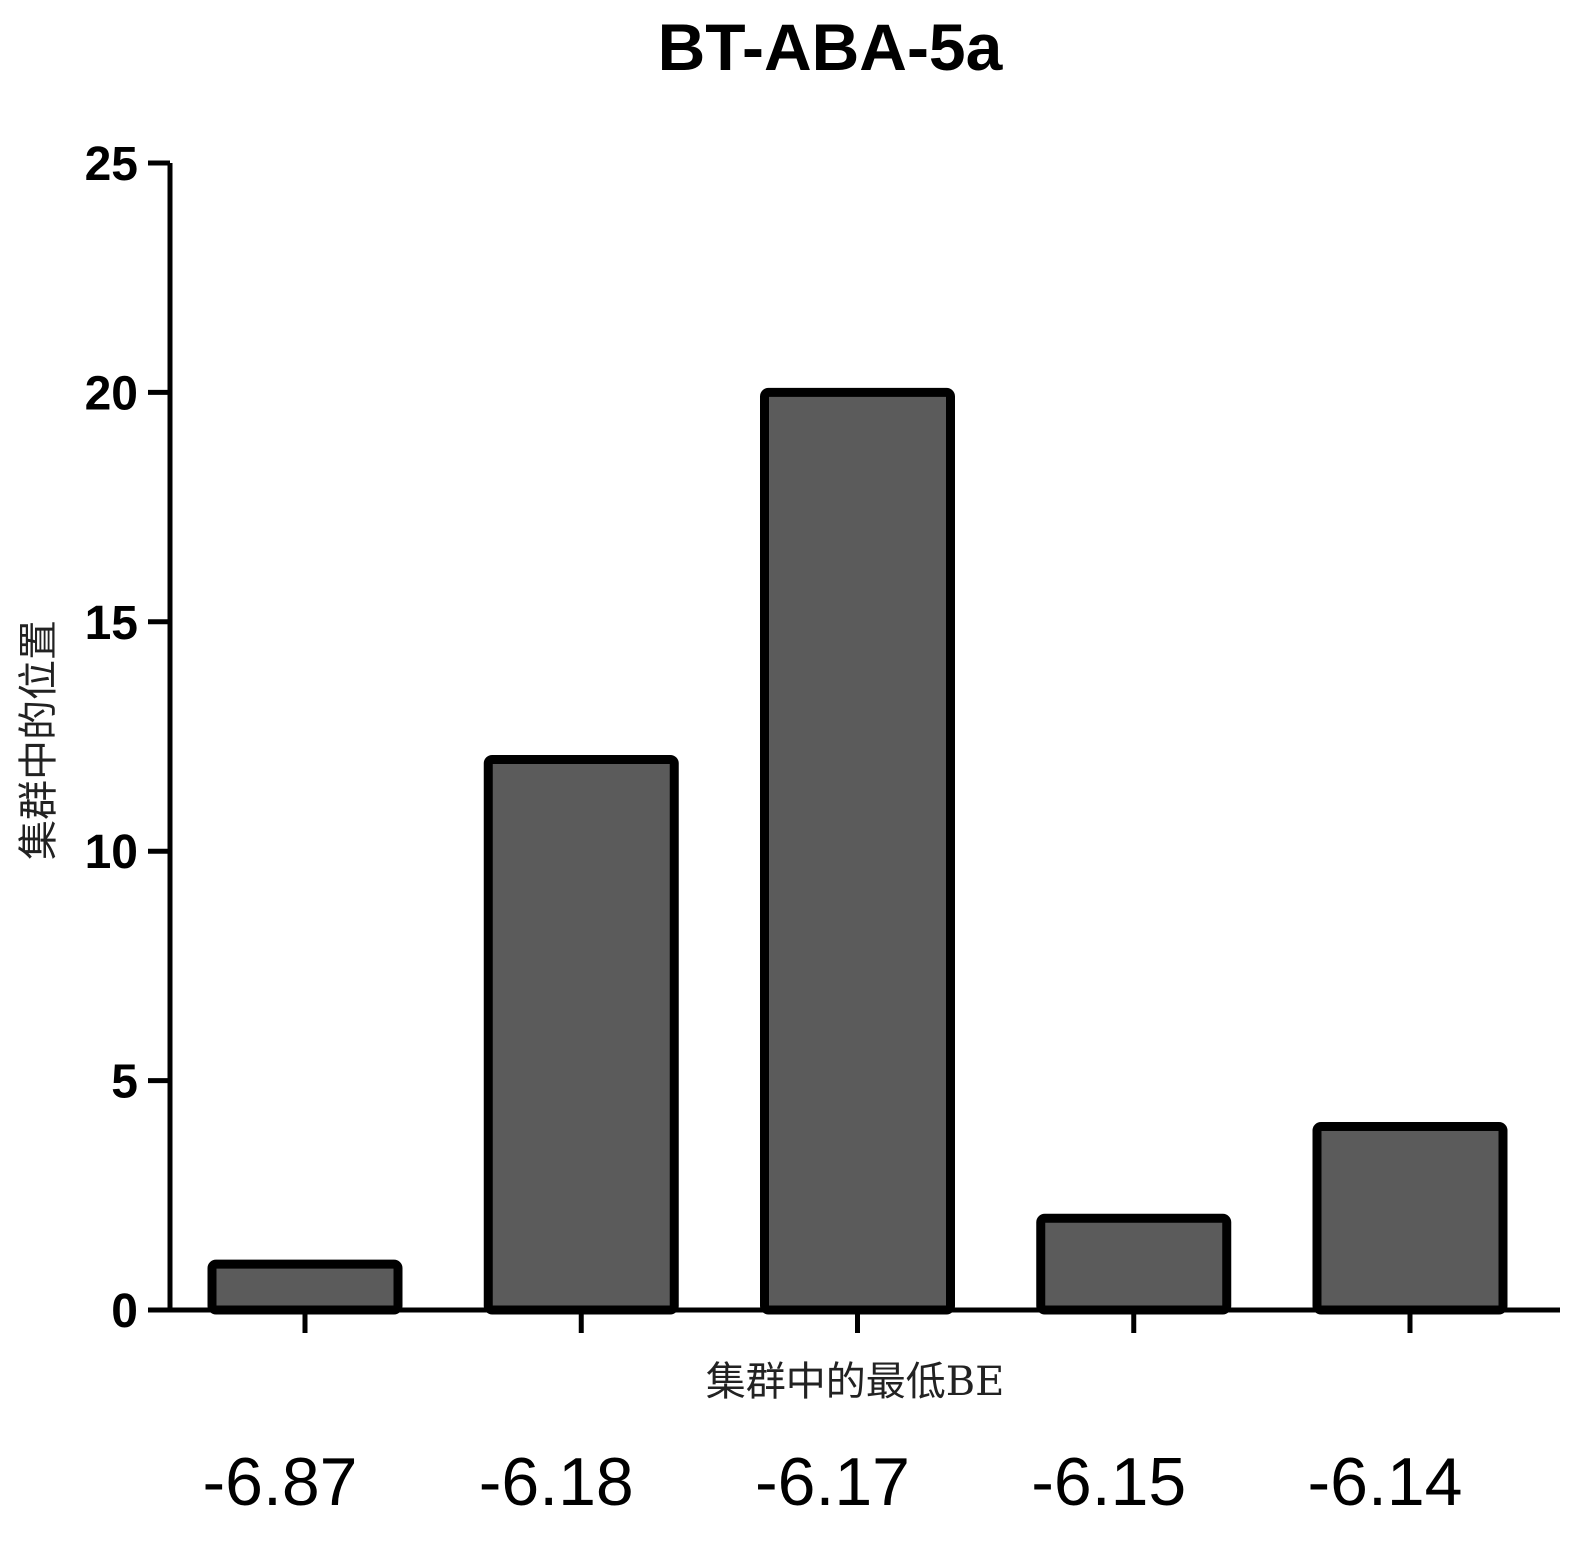 The image size is (1592, 1547). What do you see at coordinates (831, 47) in the screenshot?
I see `chart-title: BT-ABA-5a` at bounding box center [831, 47].